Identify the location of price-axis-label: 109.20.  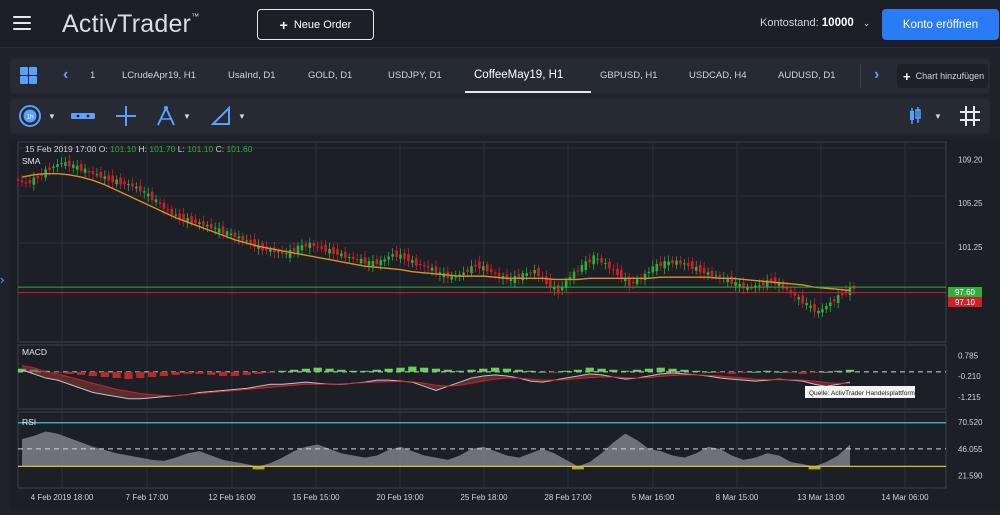
(970, 159).